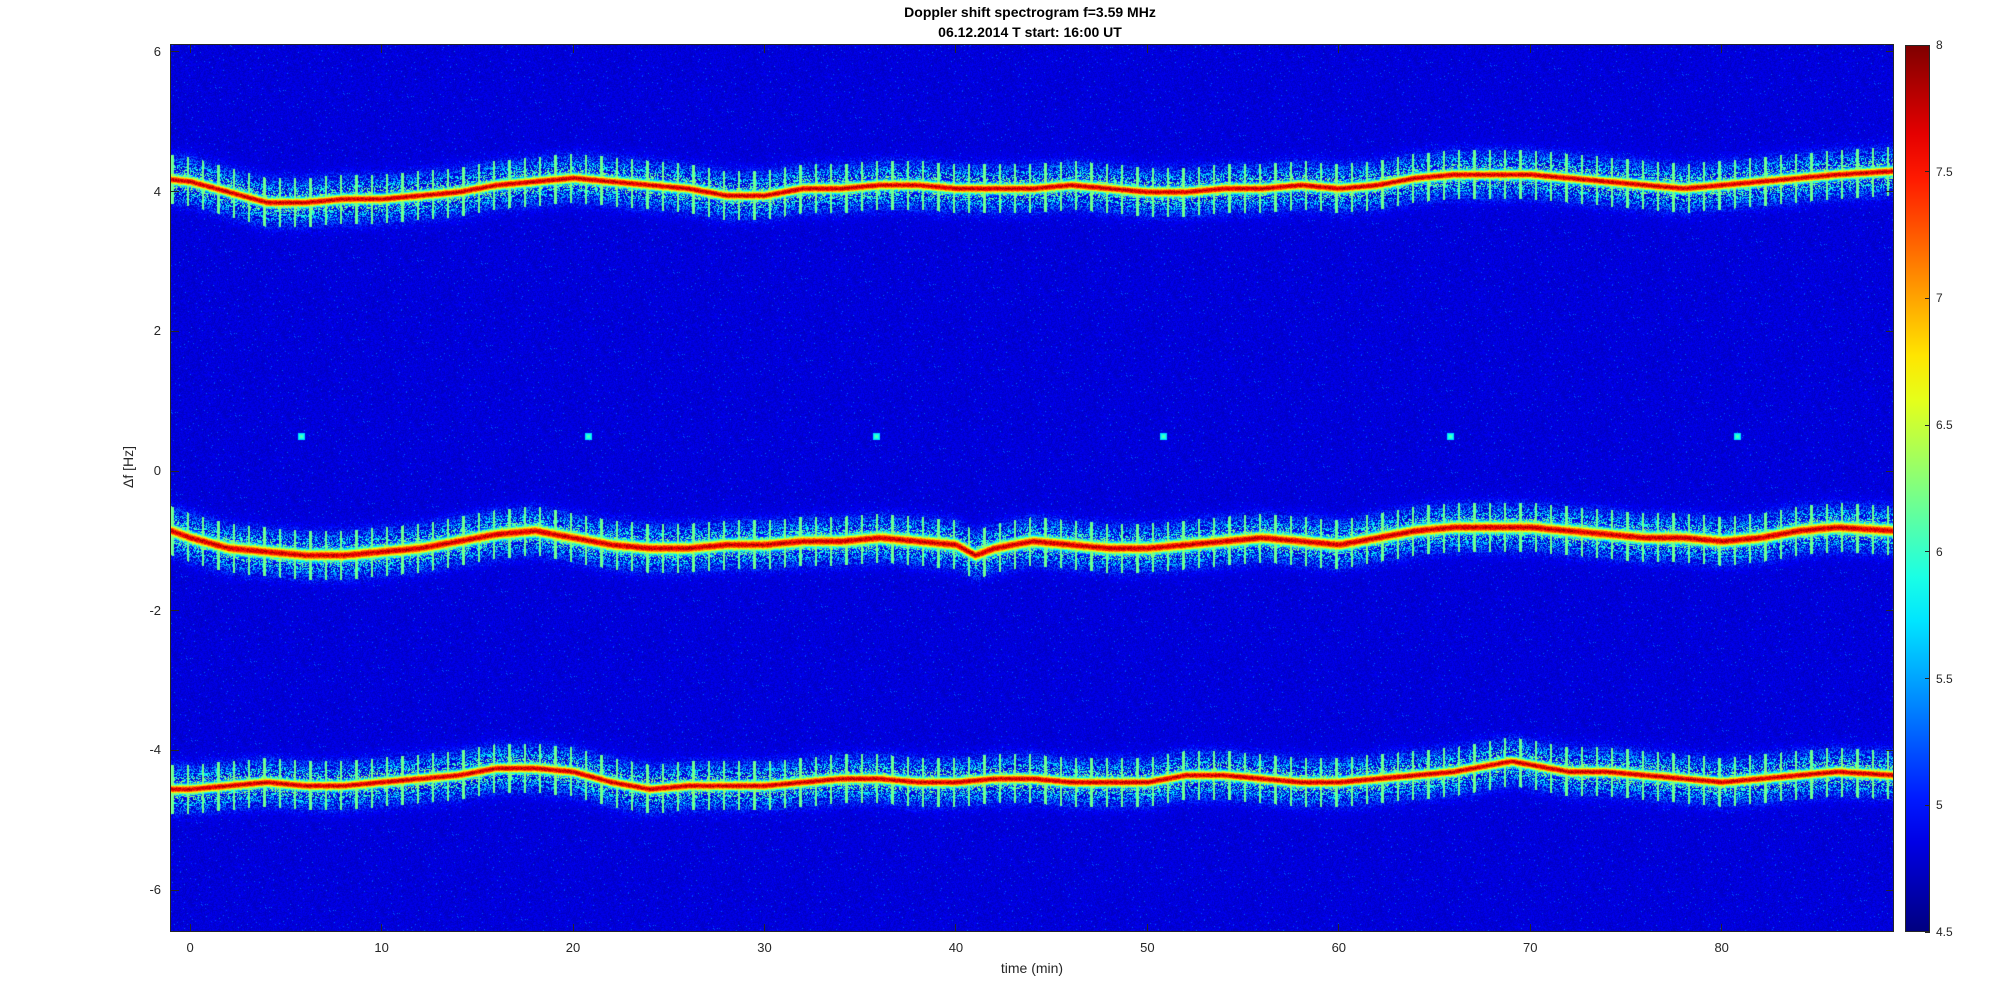  Describe the element at coordinates (1917, 488) in the screenshot. I see `colorbar` at that location.